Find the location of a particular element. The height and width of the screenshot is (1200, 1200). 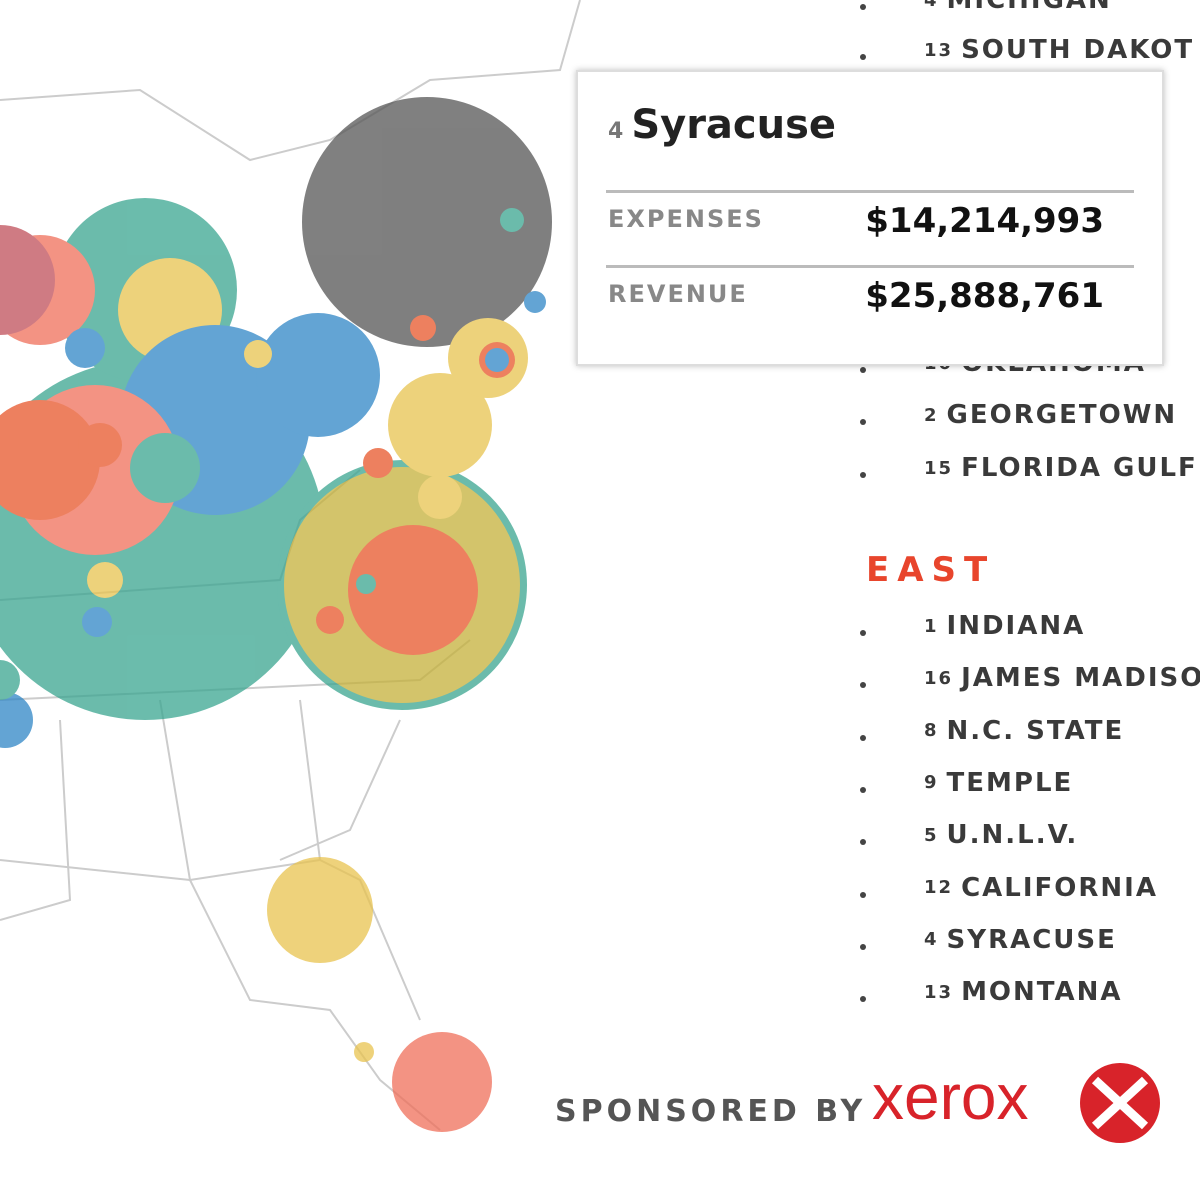

tooltip-row: REVENUE $25,888,761 is located at coordinates (870, 303).